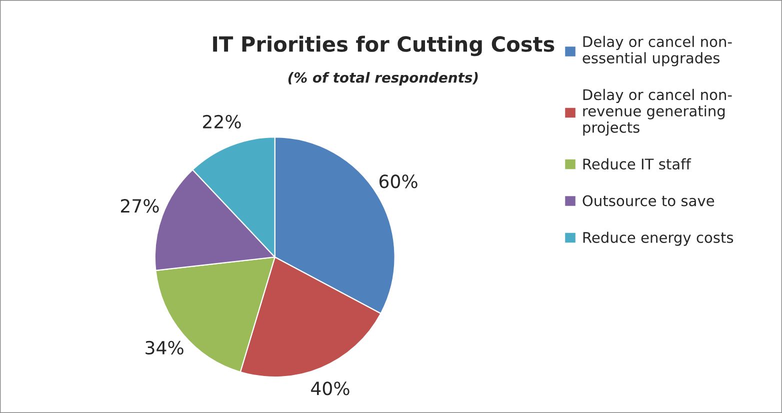 The height and width of the screenshot is (413, 782). Describe the element at coordinates (222, 121) in the screenshot. I see `data-label: 22%` at that location.